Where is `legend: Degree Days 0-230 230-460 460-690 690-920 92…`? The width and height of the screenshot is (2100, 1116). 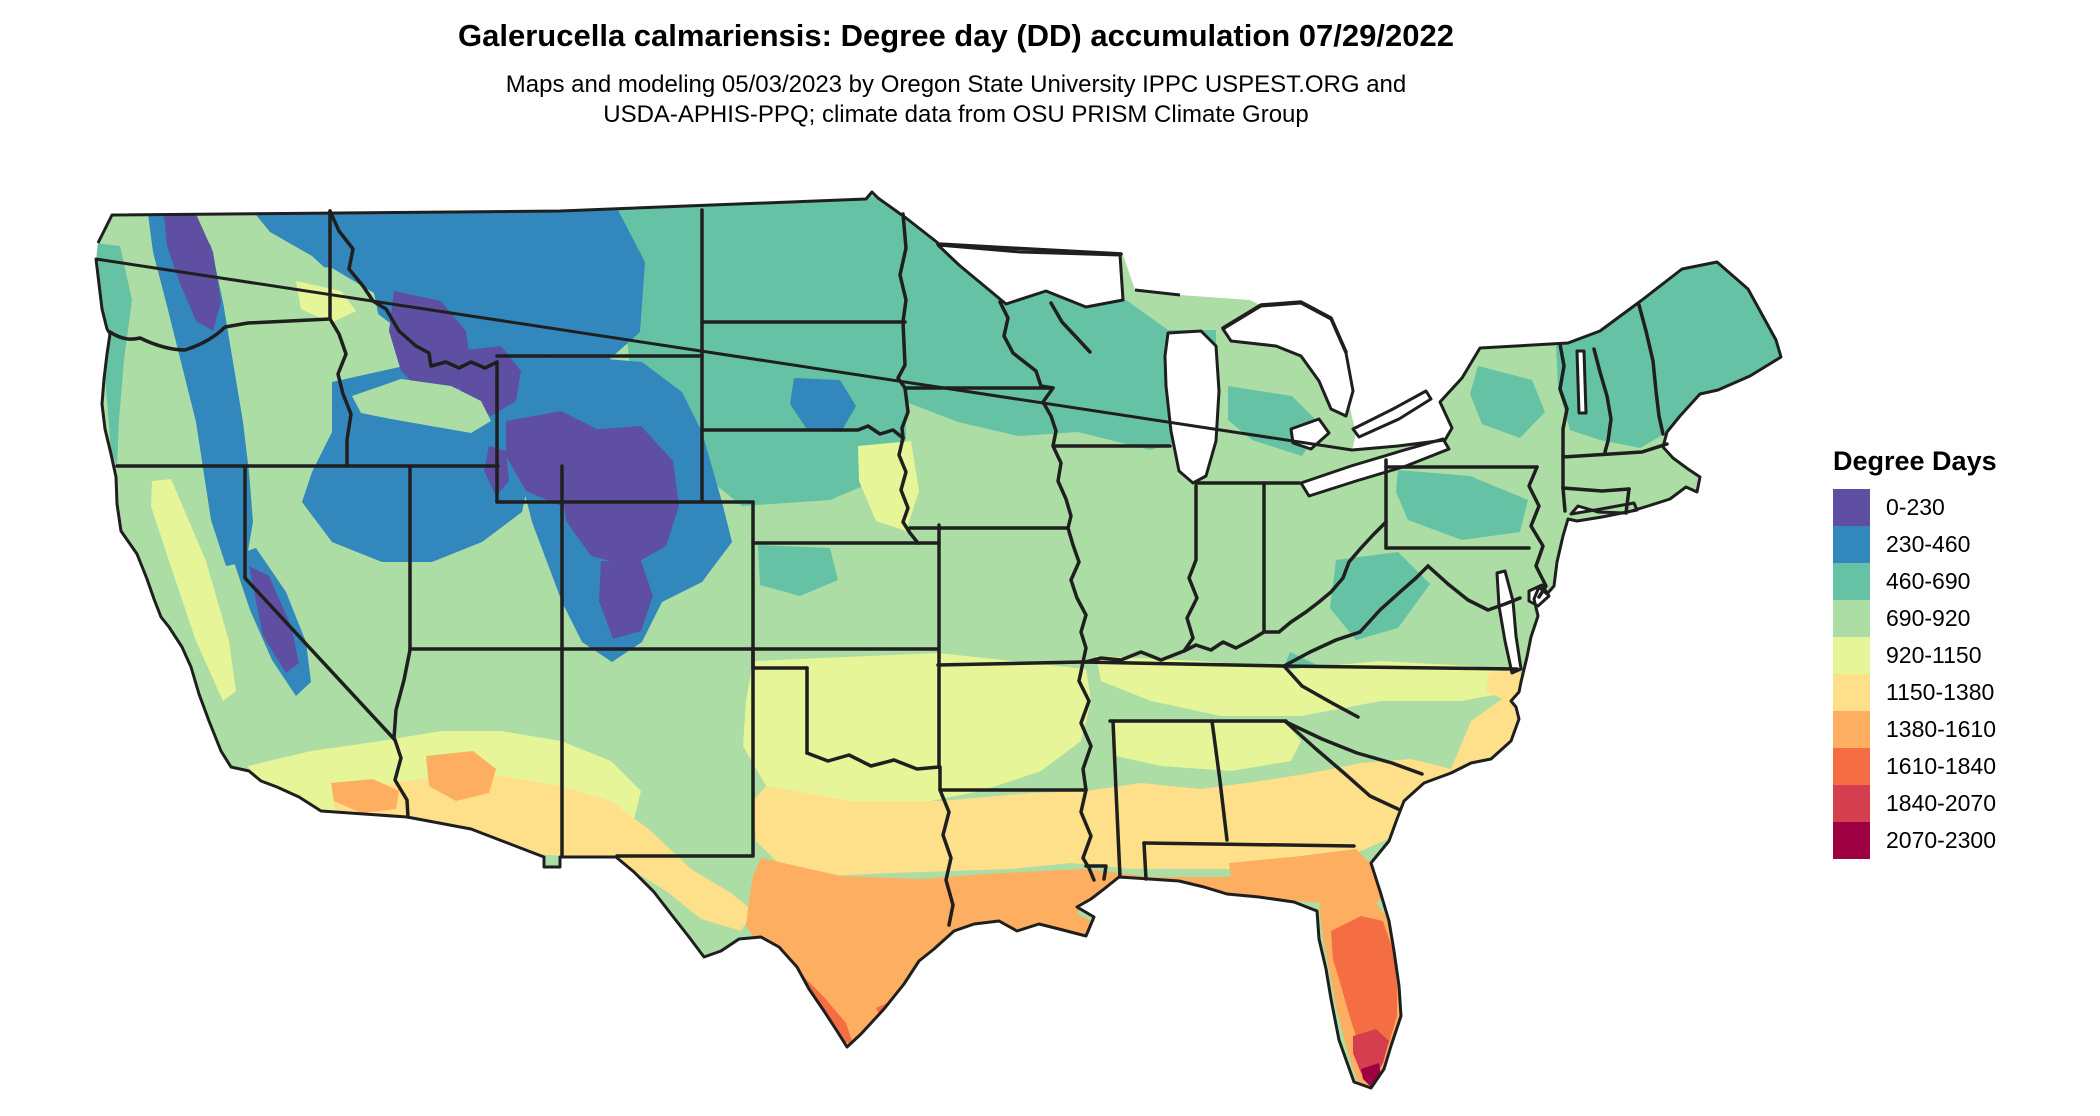 legend: Degree Days 0-230 230-460 460-690 690-920 92… is located at coordinates (1915, 652).